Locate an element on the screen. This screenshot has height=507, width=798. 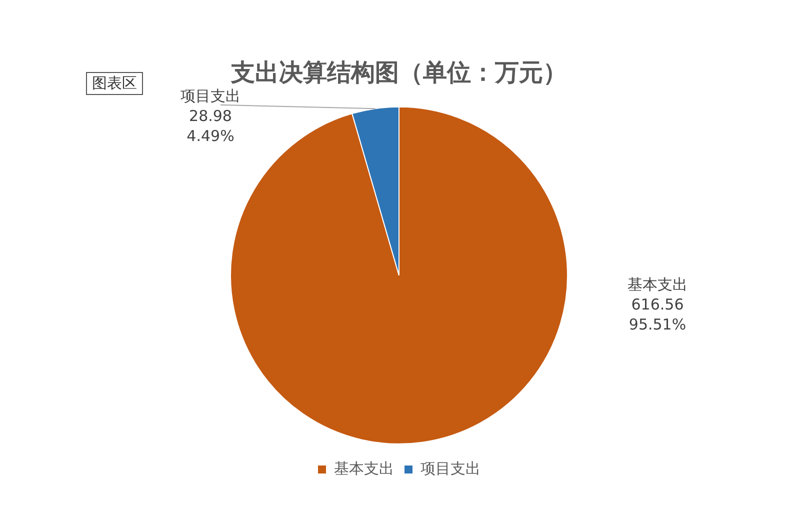
slice-label: 基本支出 is located at coordinates (658, 284).